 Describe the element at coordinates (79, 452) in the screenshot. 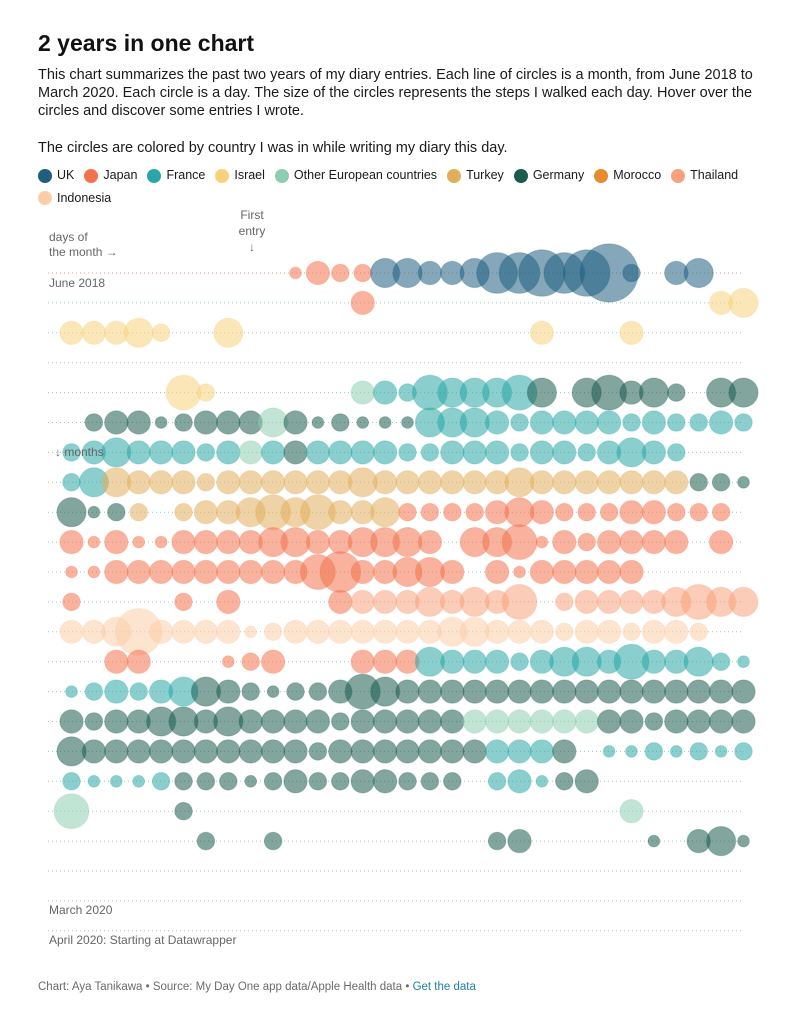

I see `months-axis-label: ↓ months` at that location.